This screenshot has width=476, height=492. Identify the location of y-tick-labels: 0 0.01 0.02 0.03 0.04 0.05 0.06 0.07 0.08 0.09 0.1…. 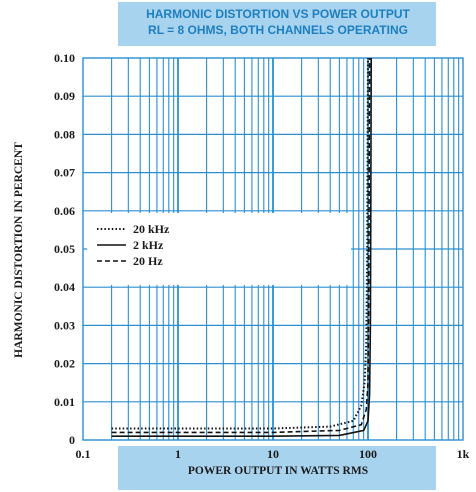
(64, 249).